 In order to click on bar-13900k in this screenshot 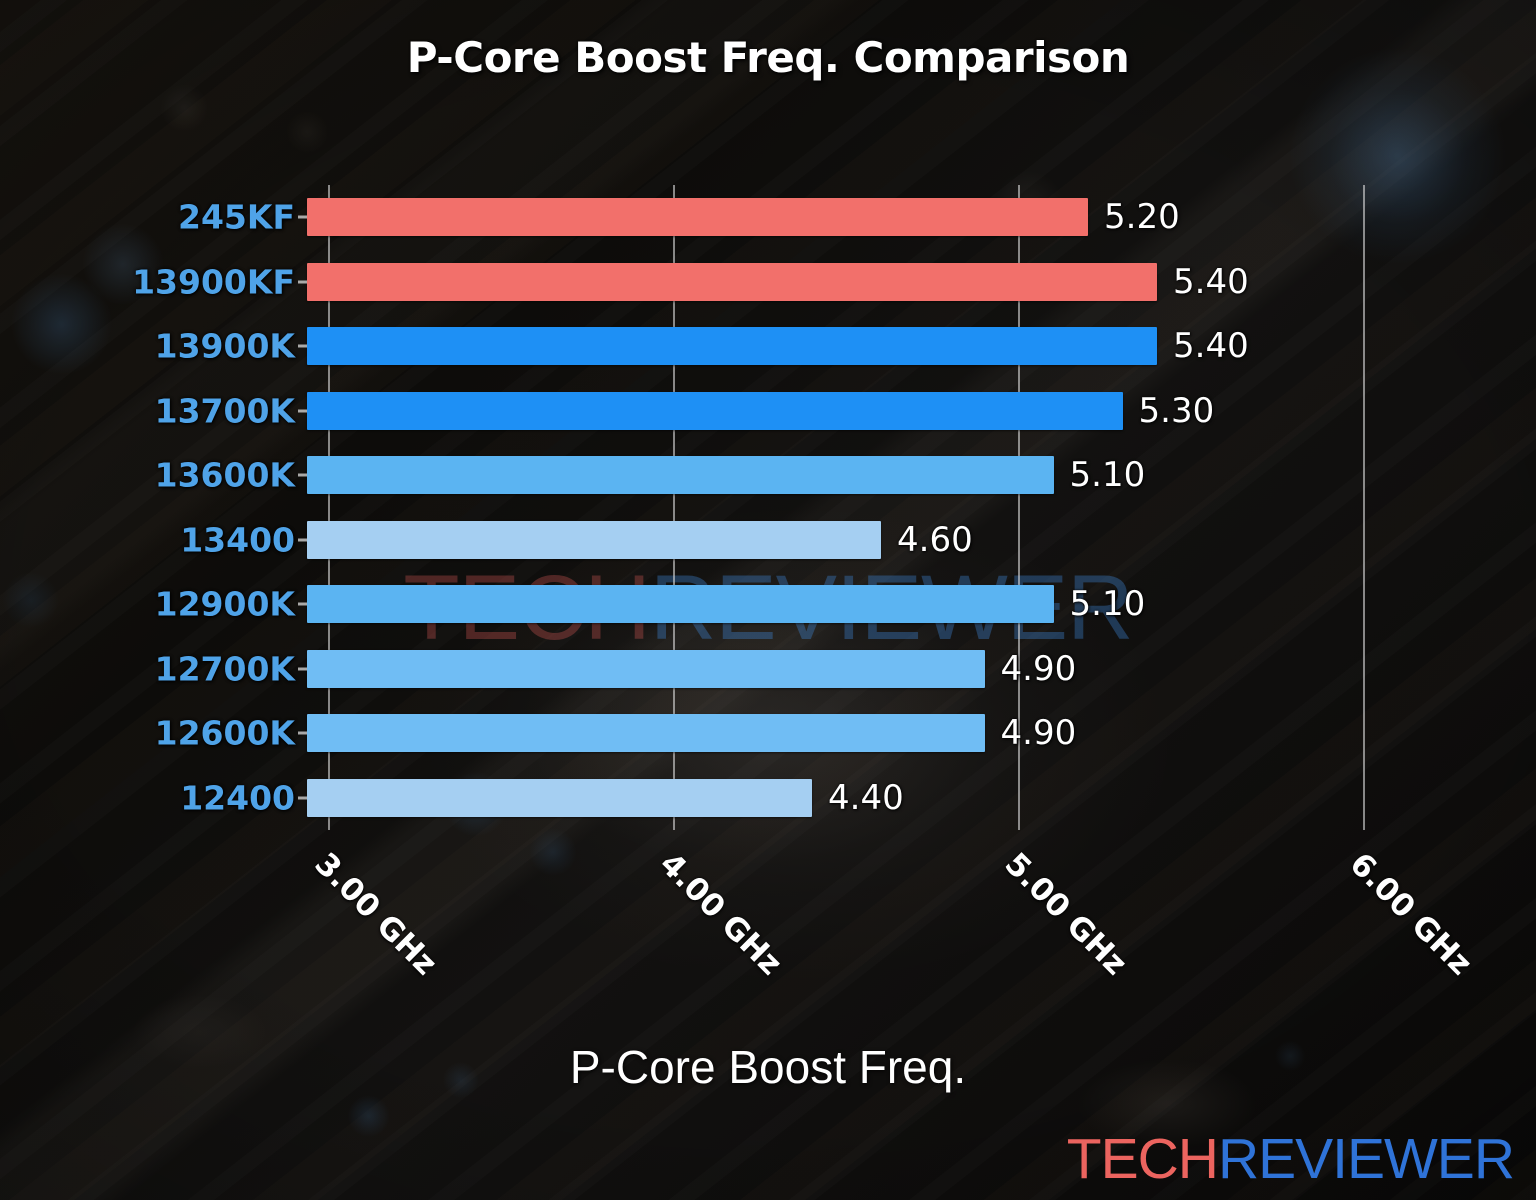, I will do `click(728, 346)`.